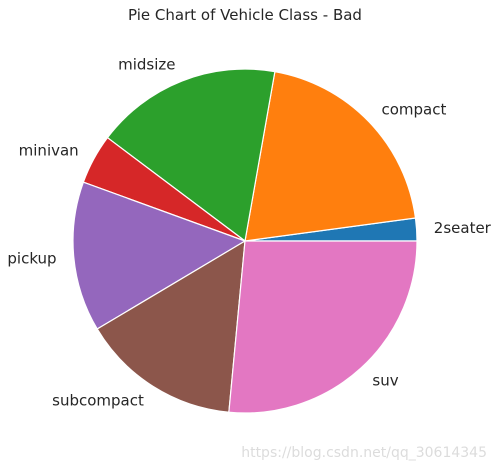  Describe the element at coordinates (323, 327) in the screenshot. I see `pie-slice-suv` at that location.